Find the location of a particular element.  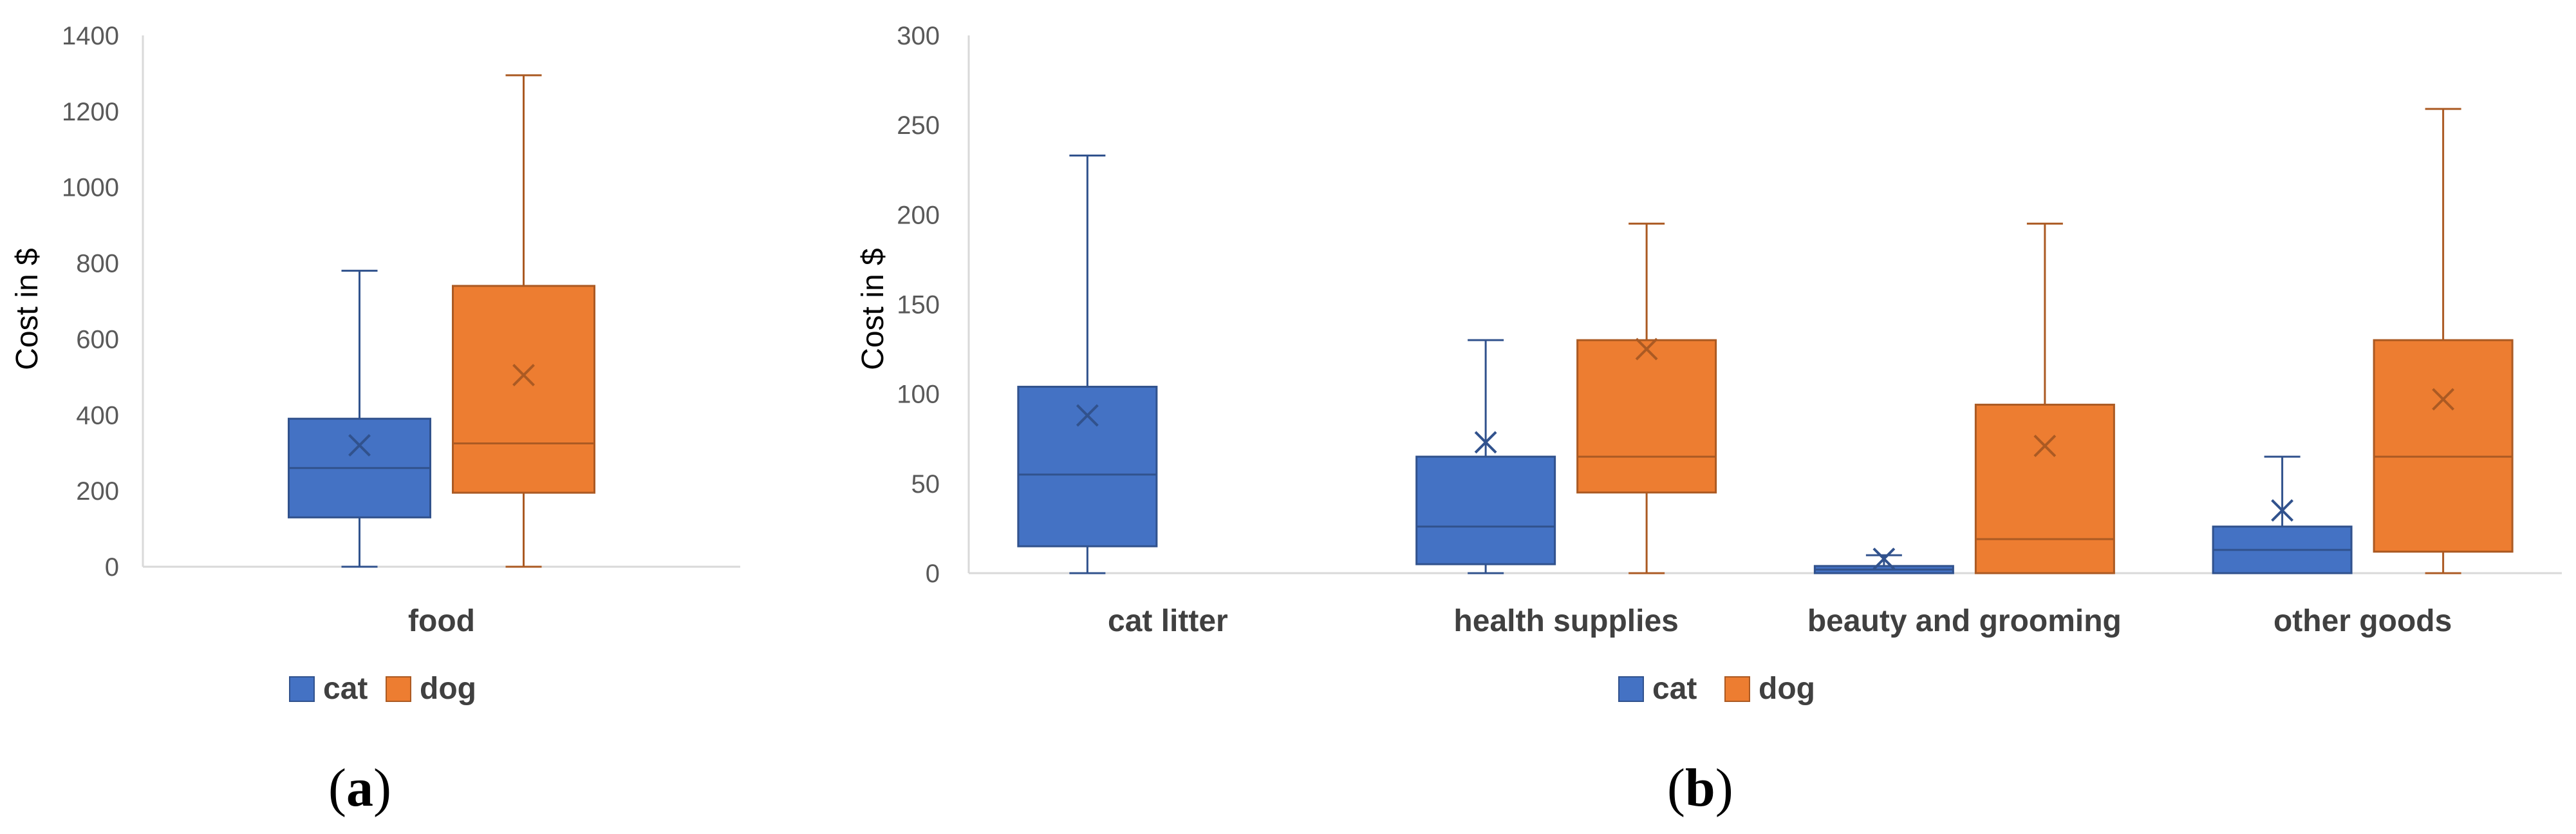

box-dog-other-goods is located at coordinates (2443, 341).